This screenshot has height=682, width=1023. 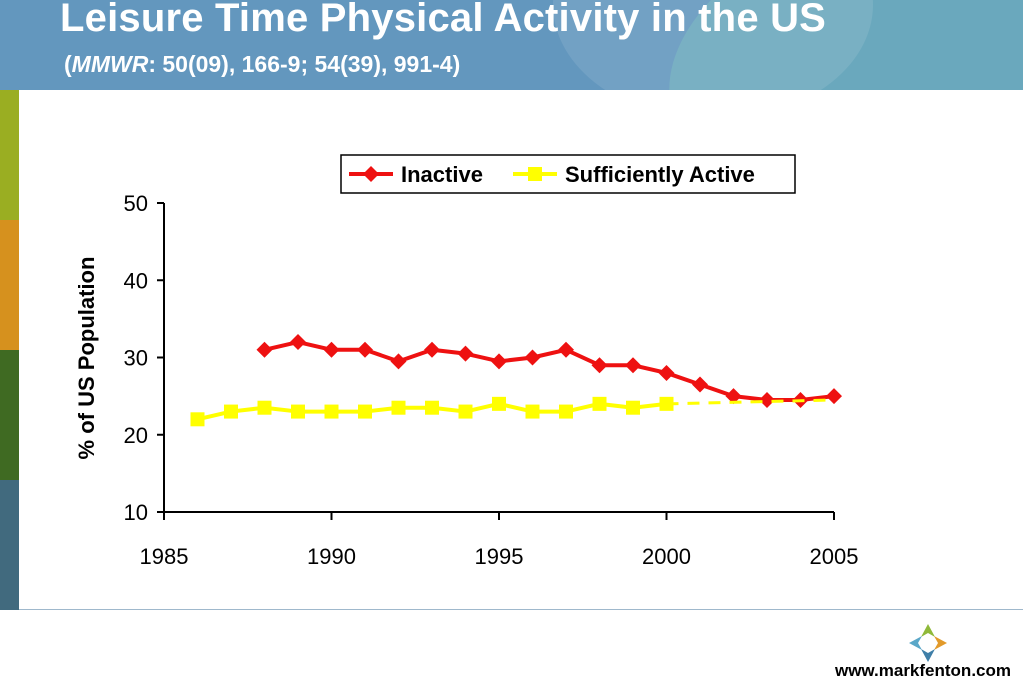 I want to click on header-swoosh, so click(x=713, y=45).